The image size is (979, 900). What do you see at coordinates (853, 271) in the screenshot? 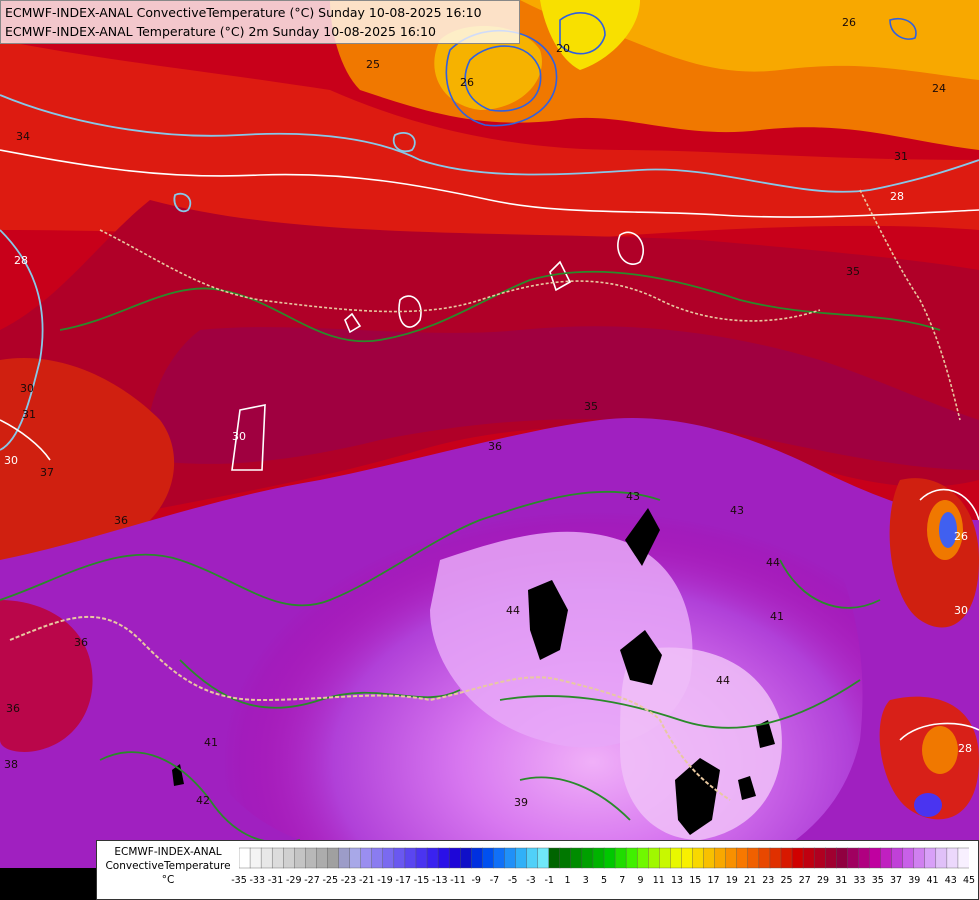
I see `contour-label: 35` at bounding box center [853, 271].